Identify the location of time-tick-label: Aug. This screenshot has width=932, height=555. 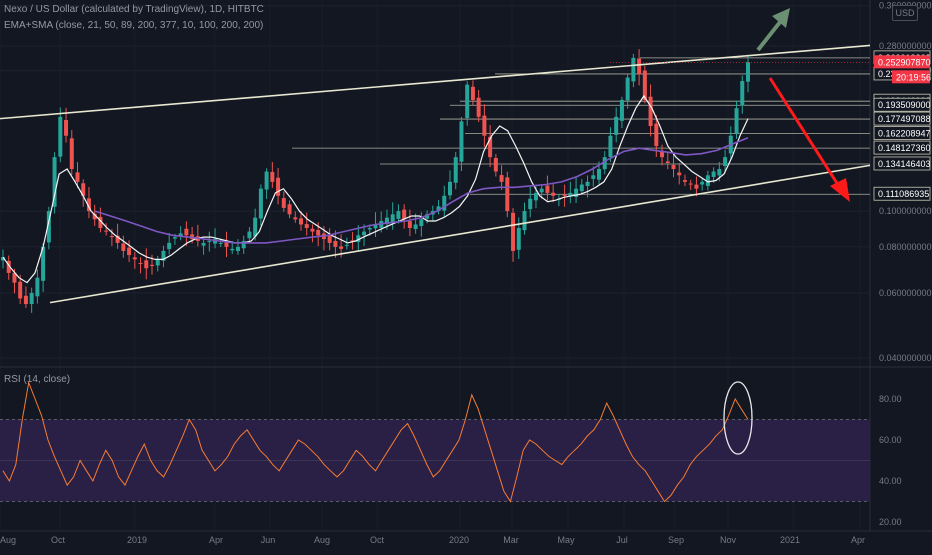
(322, 540).